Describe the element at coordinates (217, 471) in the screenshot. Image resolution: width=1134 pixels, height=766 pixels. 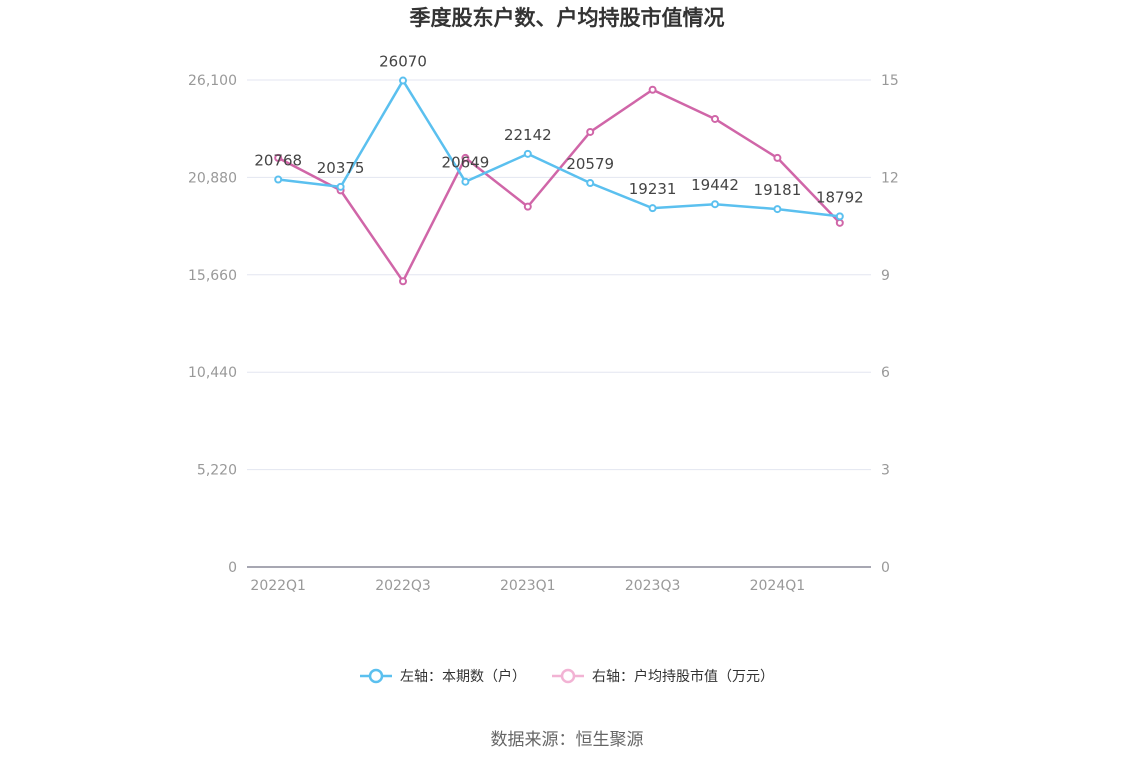
I see `y-left-tick-label: 5,220` at that location.